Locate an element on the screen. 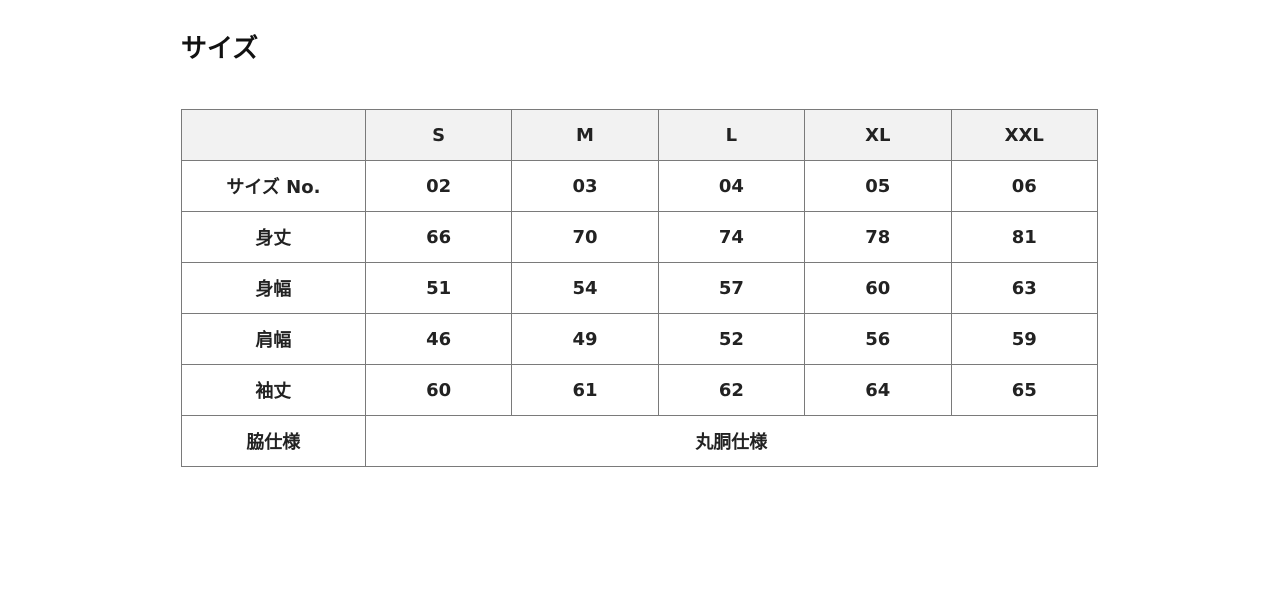  table-cell: 61 is located at coordinates (585, 390).